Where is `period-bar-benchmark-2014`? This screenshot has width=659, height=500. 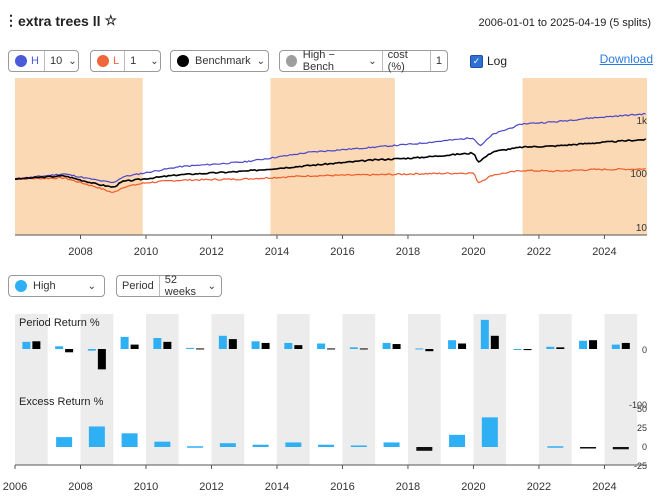
period-bar-benchmark-2014 is located at coordinates (298, 347).